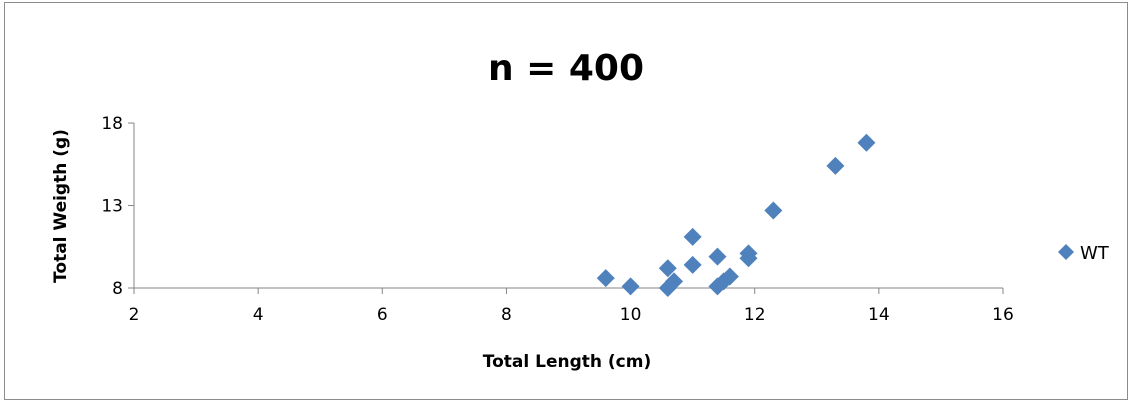 This screenshot has height=403, width=1133. I want to click on x-axis-title: Total Length (cm), so click(567, 362).